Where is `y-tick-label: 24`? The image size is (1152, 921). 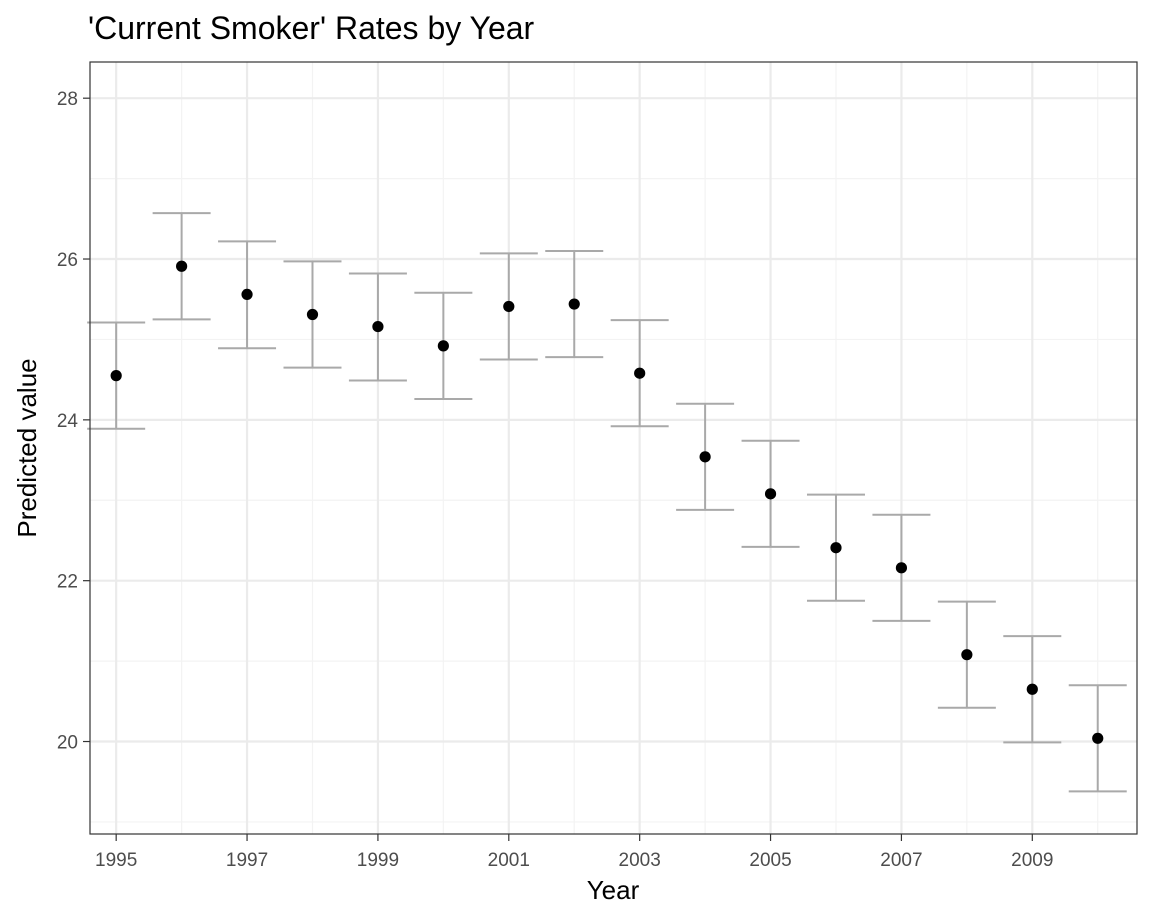
y-tick-label: 24 is located at coordinates (68, 421).